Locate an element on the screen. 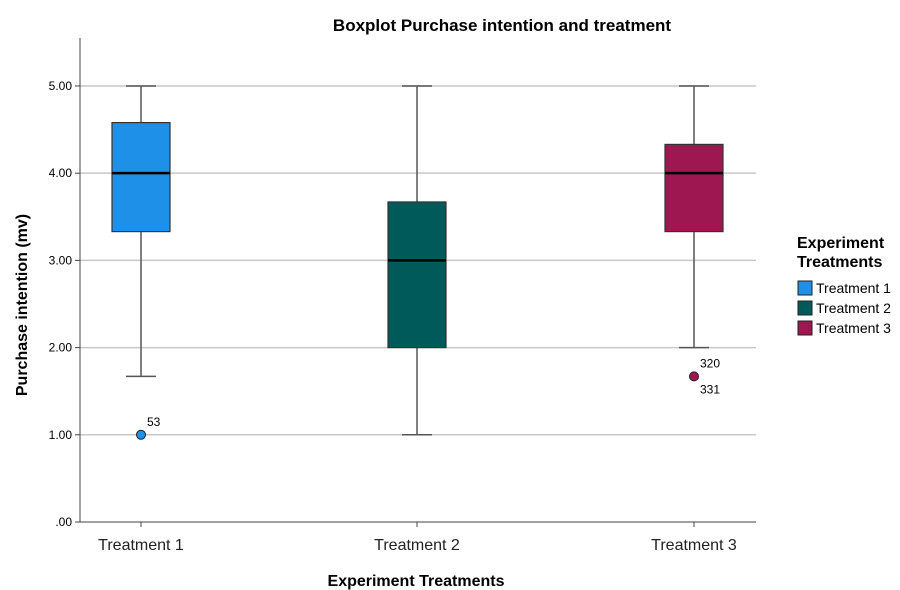 The width and height of the screenshot is (900, 590). outlier-label-320: 320 is located at coordinates (710, 363).